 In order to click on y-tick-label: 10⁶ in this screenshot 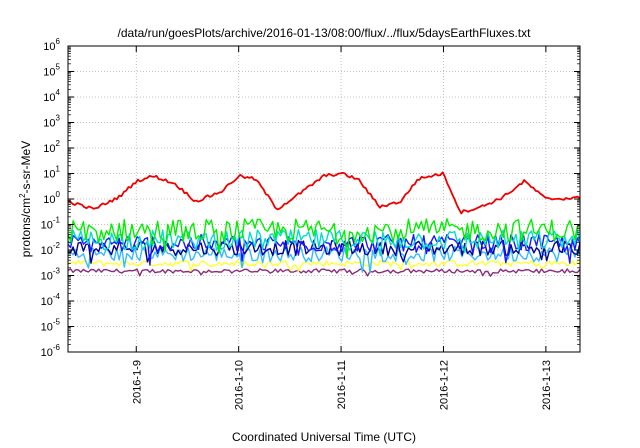, I will do `click(51, 45)`.